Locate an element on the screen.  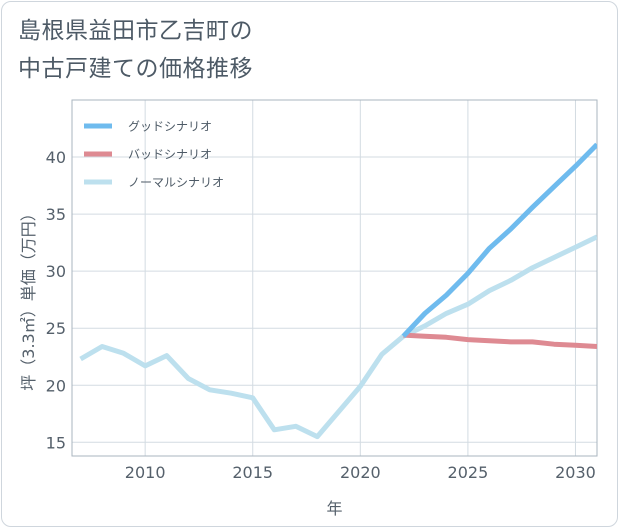
y-tick-label-25: 25 is located at coordinates (56, 328).